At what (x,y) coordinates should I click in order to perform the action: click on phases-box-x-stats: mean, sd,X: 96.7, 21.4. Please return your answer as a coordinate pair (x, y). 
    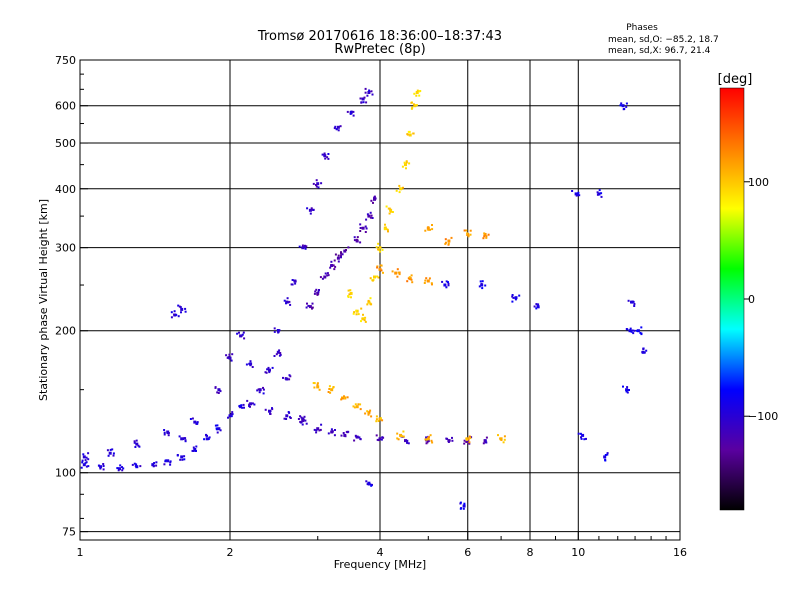
    Looking at the image, I should click on (659, 51).